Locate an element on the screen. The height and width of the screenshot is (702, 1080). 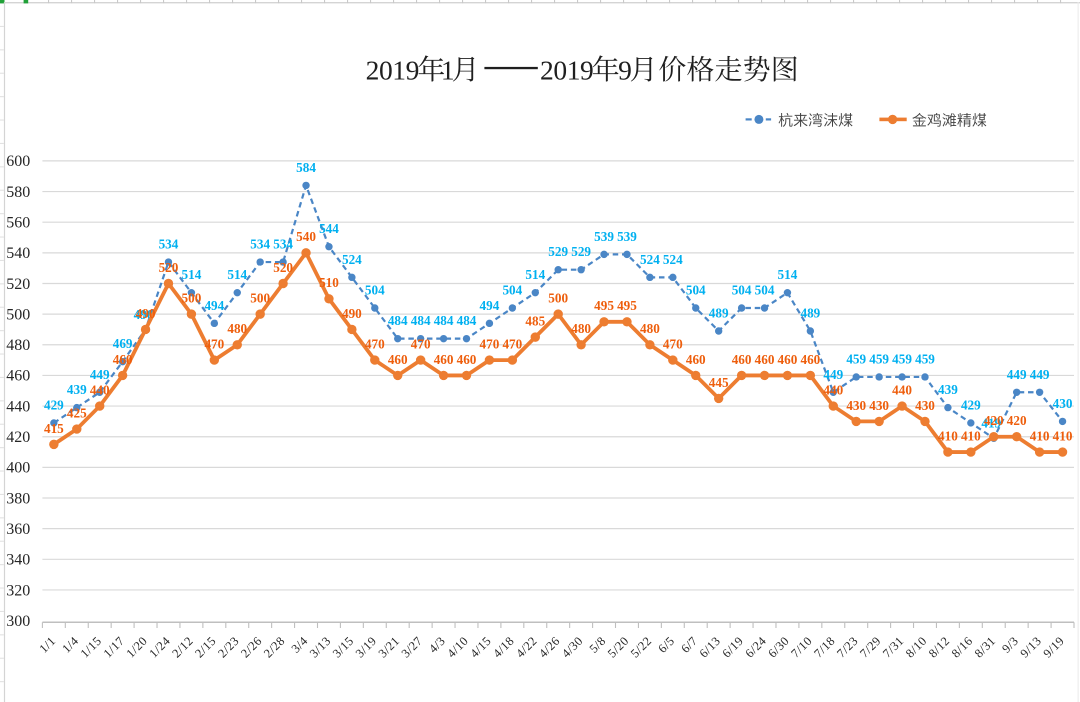
svg-text: 560 is located at coordinates (18, 222).